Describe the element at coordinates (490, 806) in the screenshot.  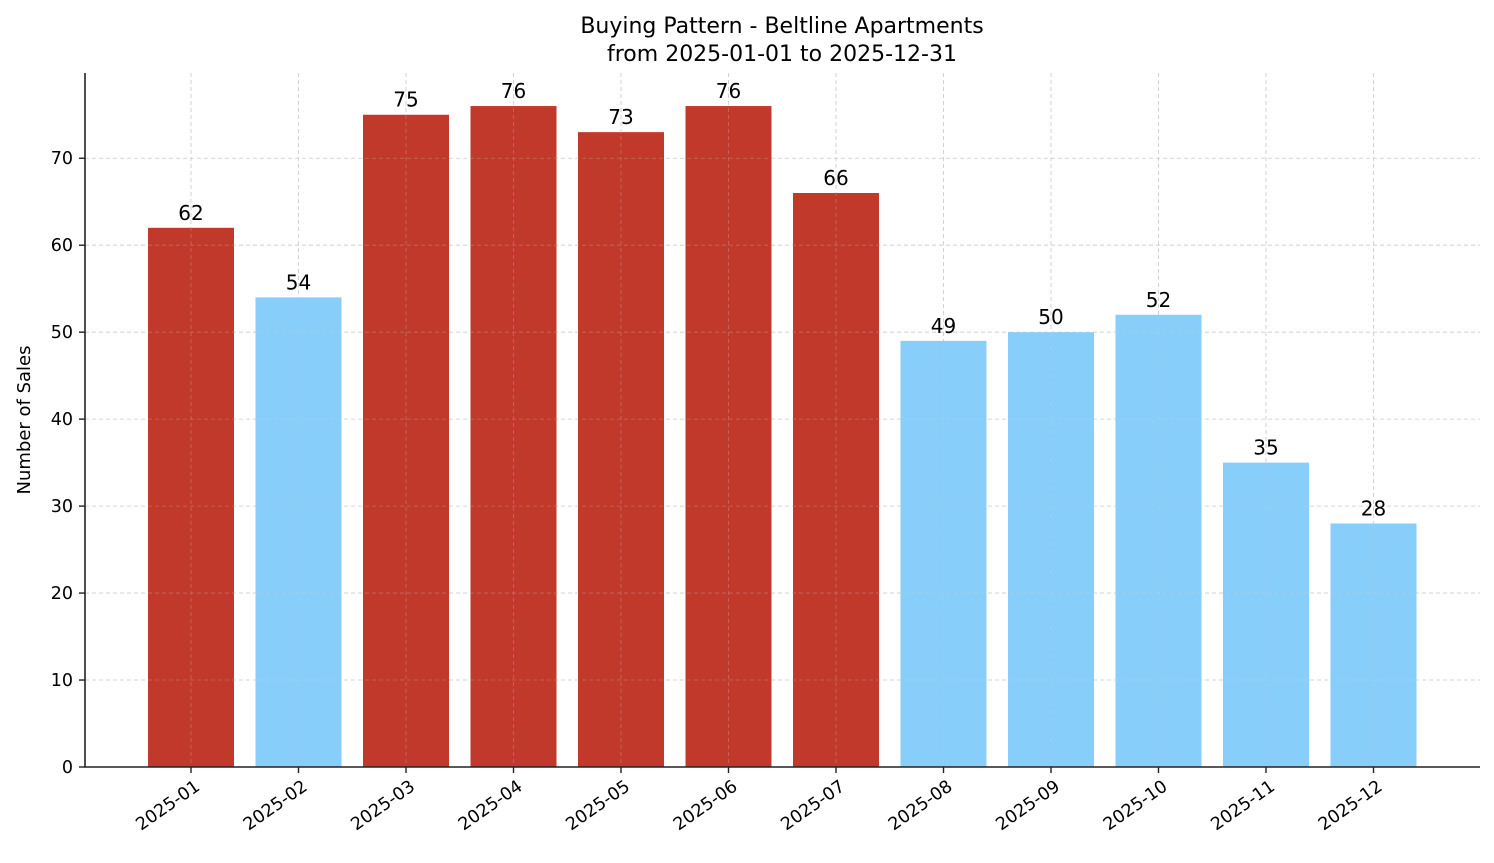
I see `x-tick-label: 2025-04` at that location.